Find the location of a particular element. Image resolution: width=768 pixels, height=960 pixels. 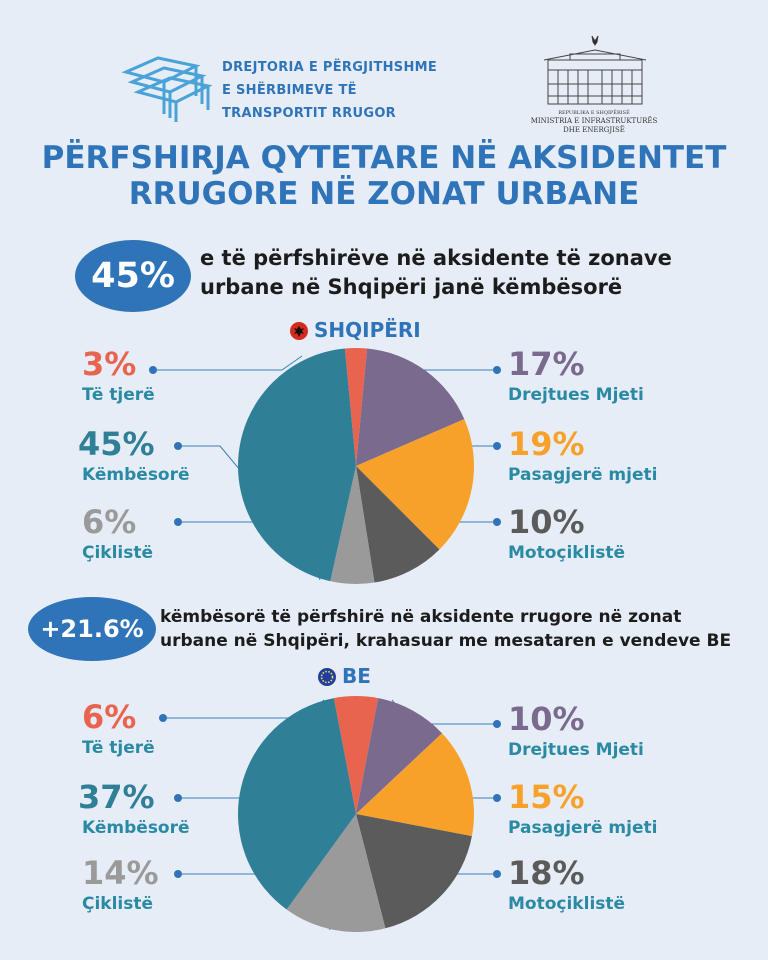

albania-pasagjere-marker-dot is located at coordinates (497, 446).